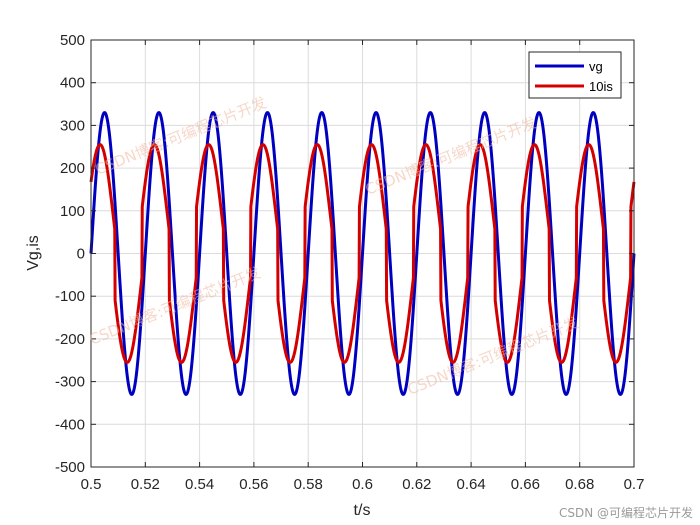  Describe the element at coordinates (362, 484) in the screenshot. I see `x-tick-label: 0.6` at that location.